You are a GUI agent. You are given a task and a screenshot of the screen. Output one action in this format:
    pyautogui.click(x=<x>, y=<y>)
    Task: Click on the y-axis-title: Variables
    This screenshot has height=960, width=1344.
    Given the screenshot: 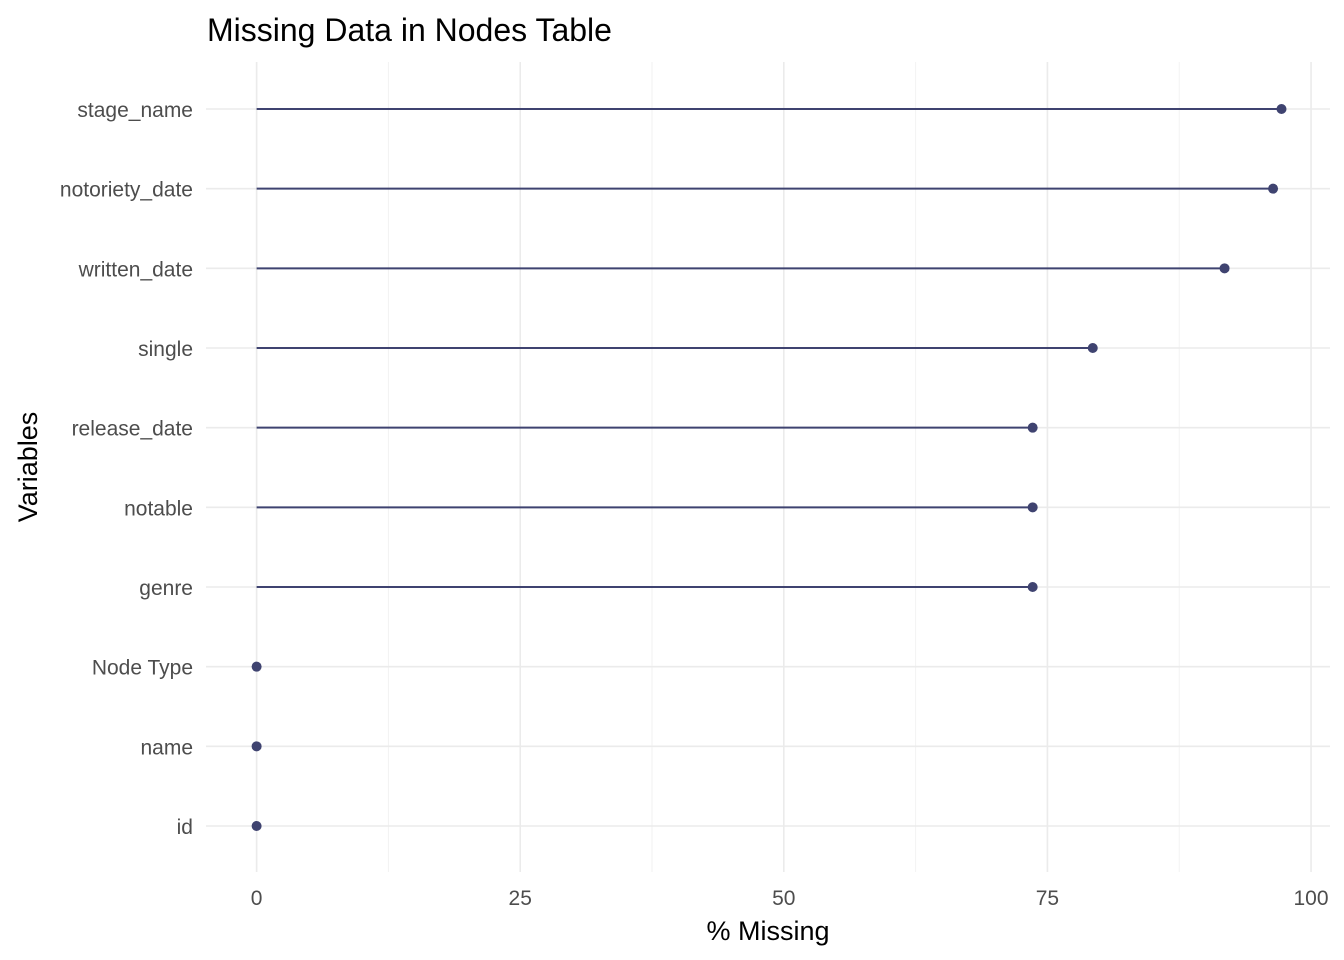 What is the action you would take?
    pyautogui.click(x=28, y=467)
    